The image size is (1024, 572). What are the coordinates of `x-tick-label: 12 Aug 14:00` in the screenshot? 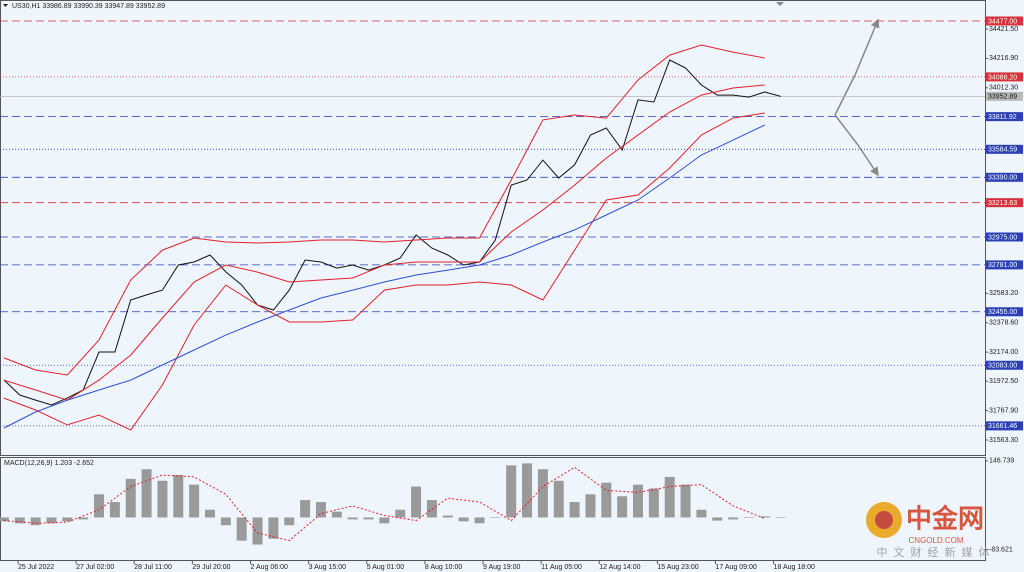 It's located at (619, 567).